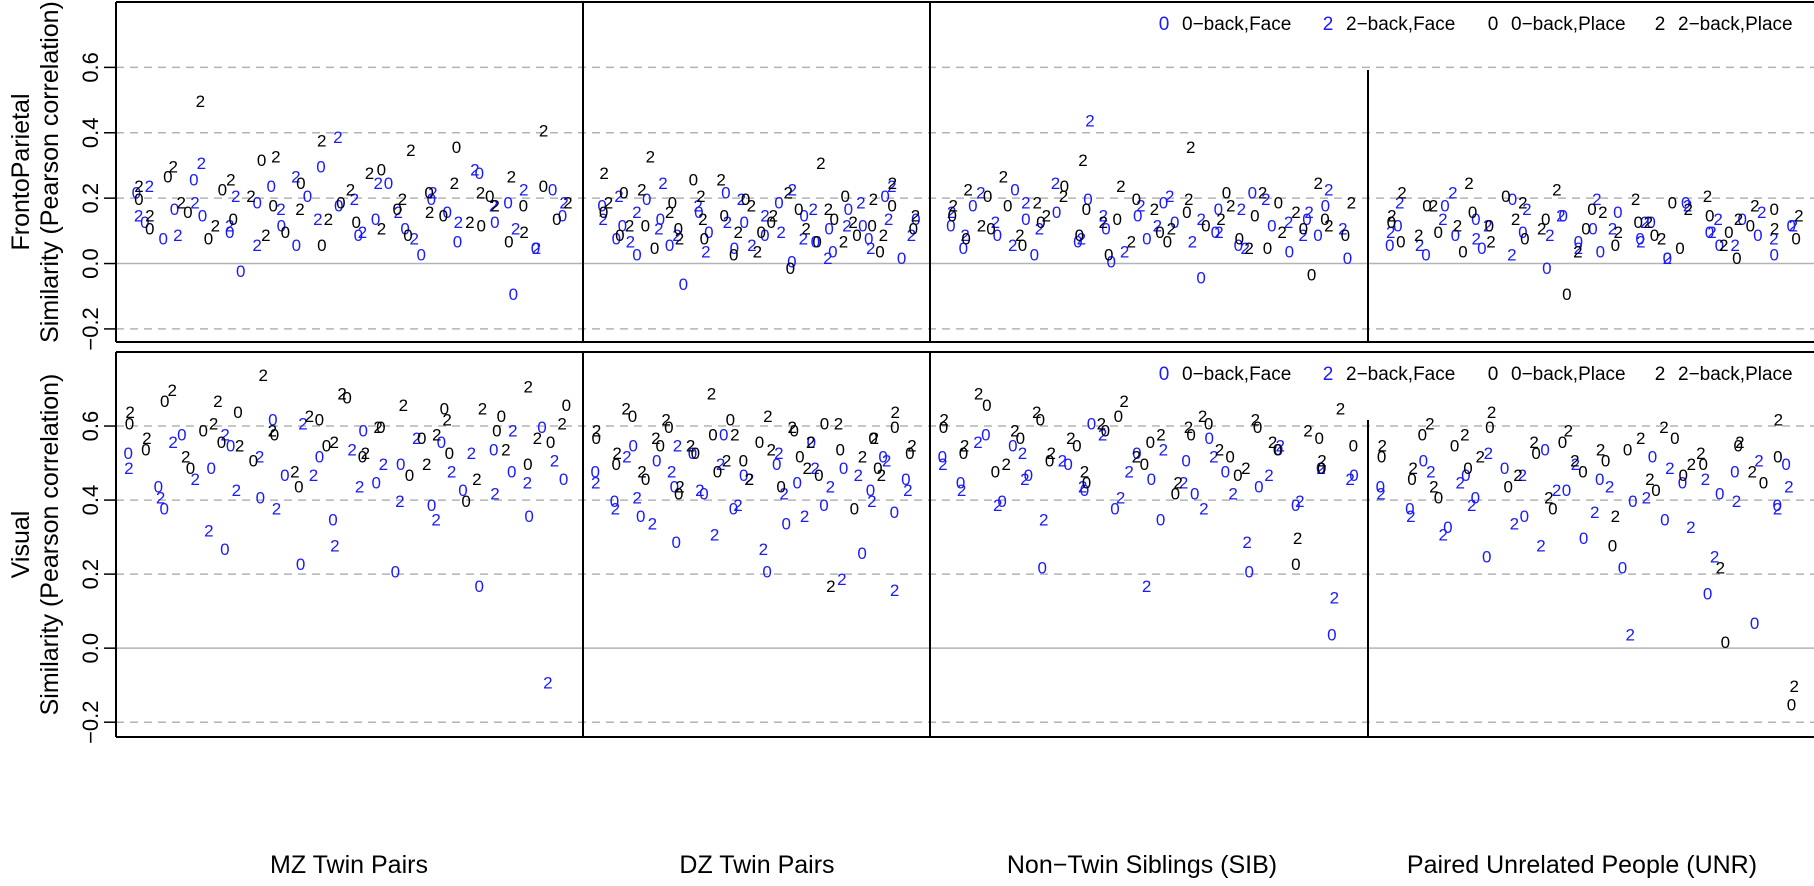  What do you see at coordinates (50, 545) in the screenshot?
I see `y-axis-title-line2: Similarity (Pearson correlation)` at bounding box center [50, 545].